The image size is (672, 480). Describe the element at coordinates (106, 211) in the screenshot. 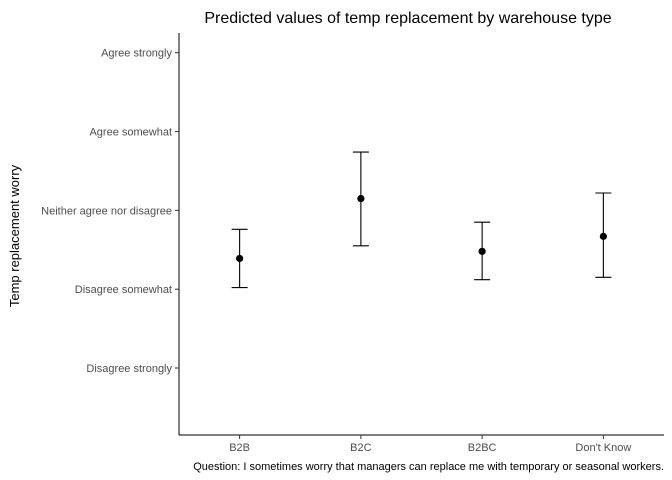

I see `y-tick-label: Neither agree nor disagree` at that location.